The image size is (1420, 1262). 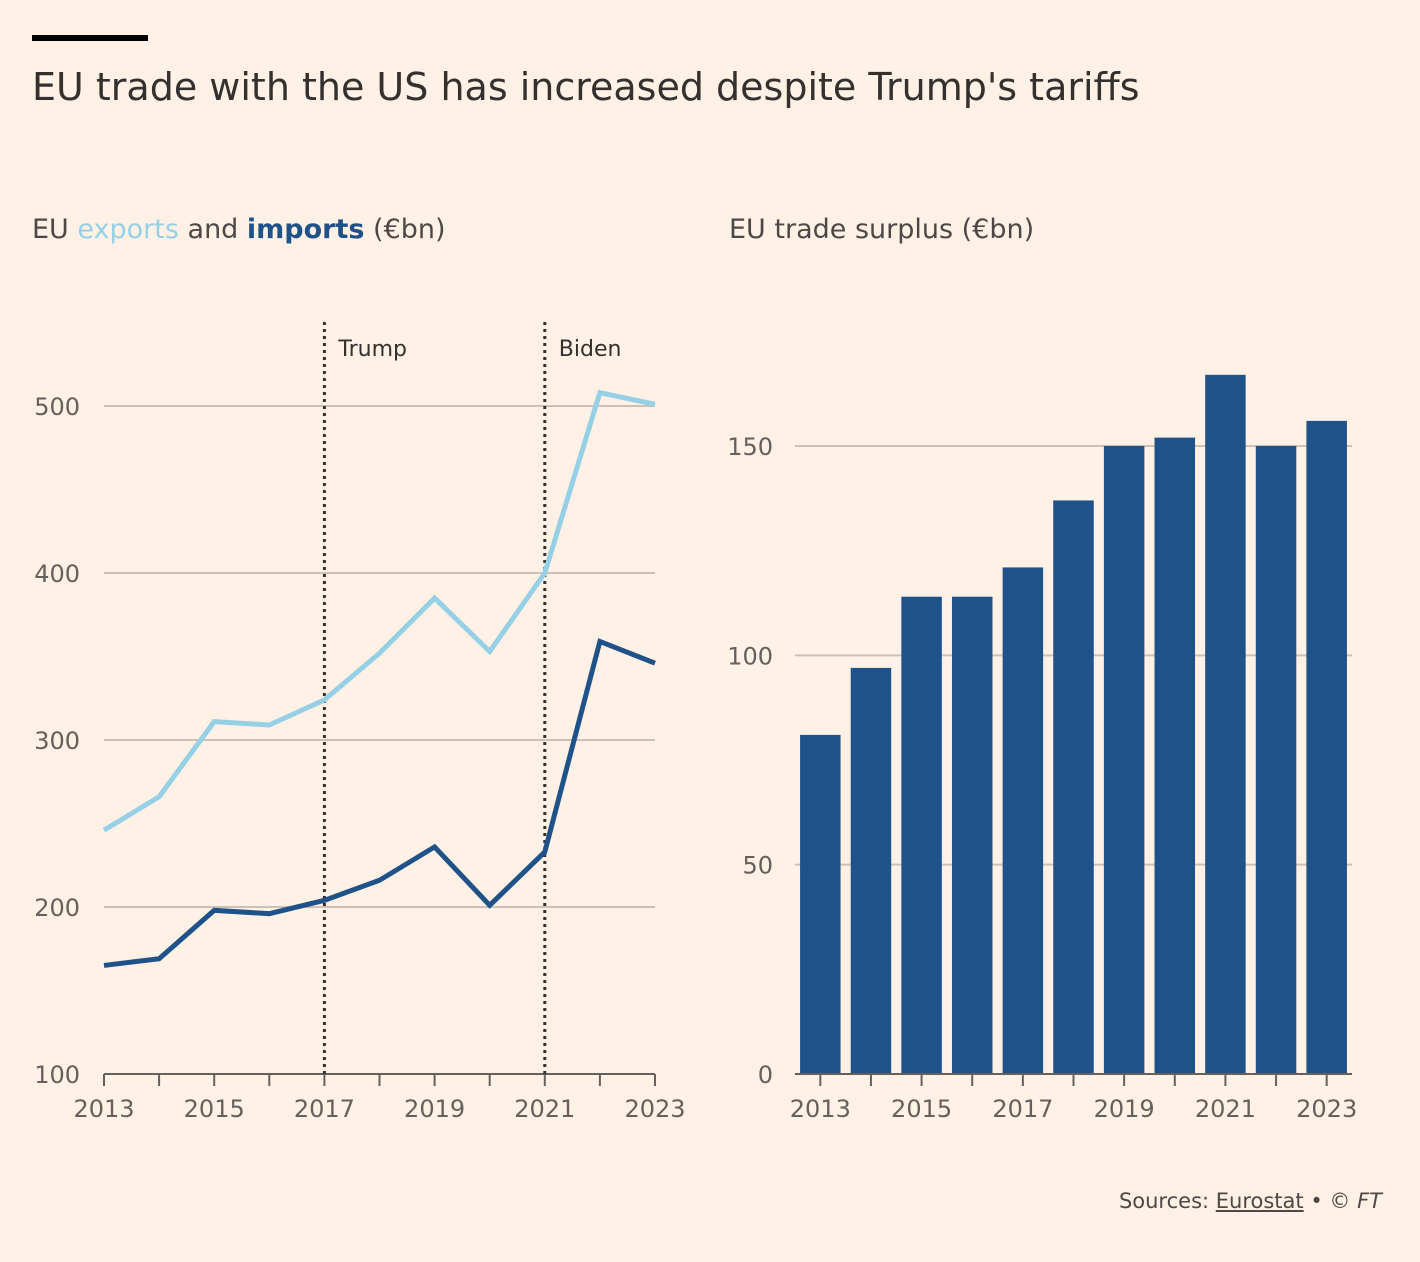 I want to click on right-x-tick-label: 2019, so click(x=1124, y=1109).